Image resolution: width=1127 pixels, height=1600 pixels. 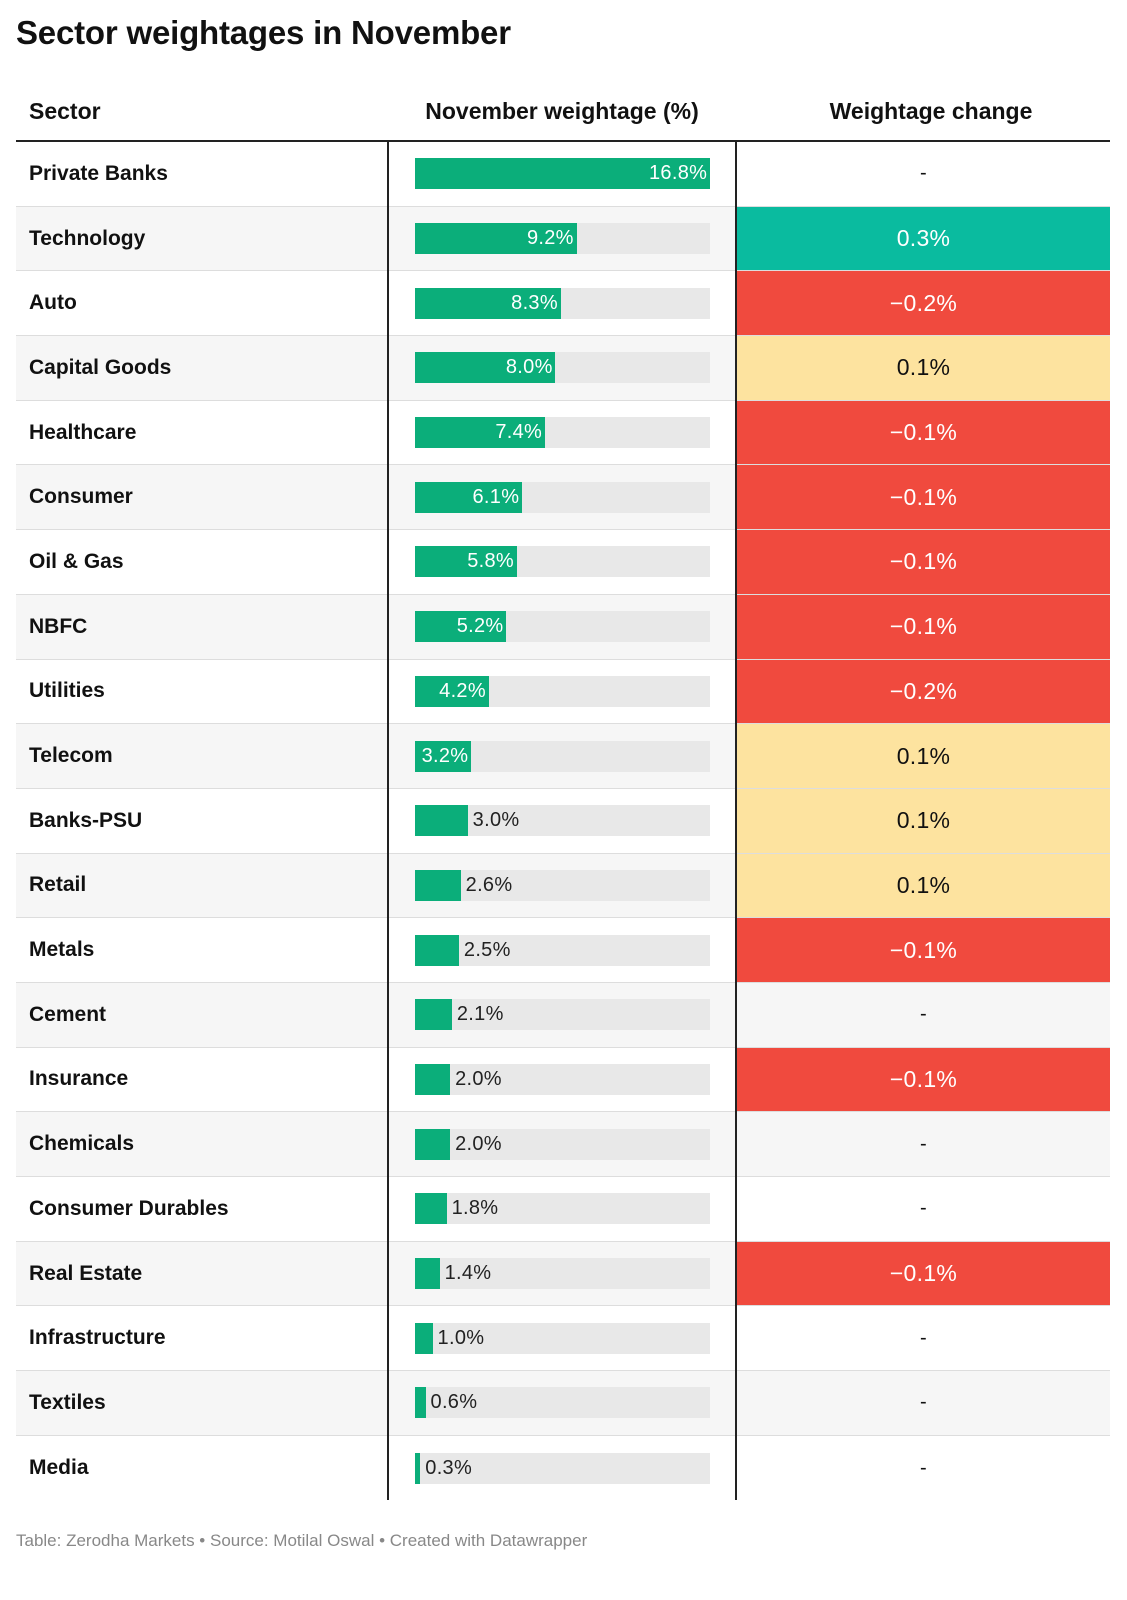 What do you see at coordinates (81, 497) in the screenshot?
I see `sector-name: Consumer` at bounding box center [81, 497].